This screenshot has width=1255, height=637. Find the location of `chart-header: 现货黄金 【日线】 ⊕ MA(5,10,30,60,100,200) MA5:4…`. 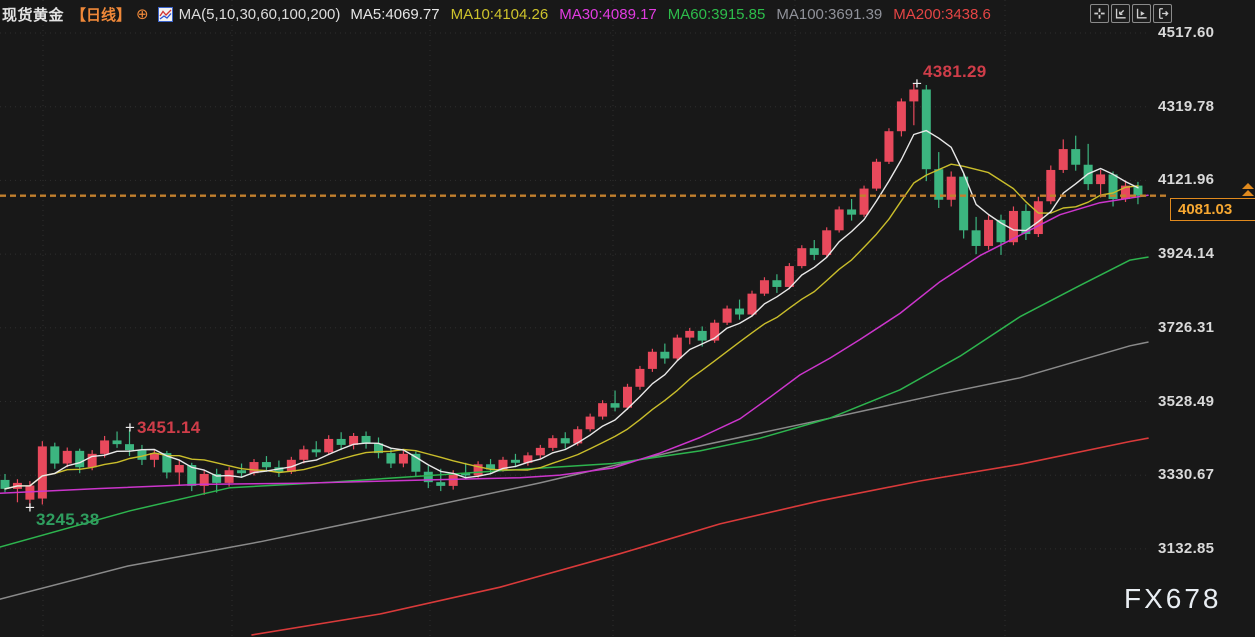

chart-header: 现货黄金 【日线】 ⊕ MA(5,10,30,60,100,200) MA5:4… is located at coordinates (496, 14).